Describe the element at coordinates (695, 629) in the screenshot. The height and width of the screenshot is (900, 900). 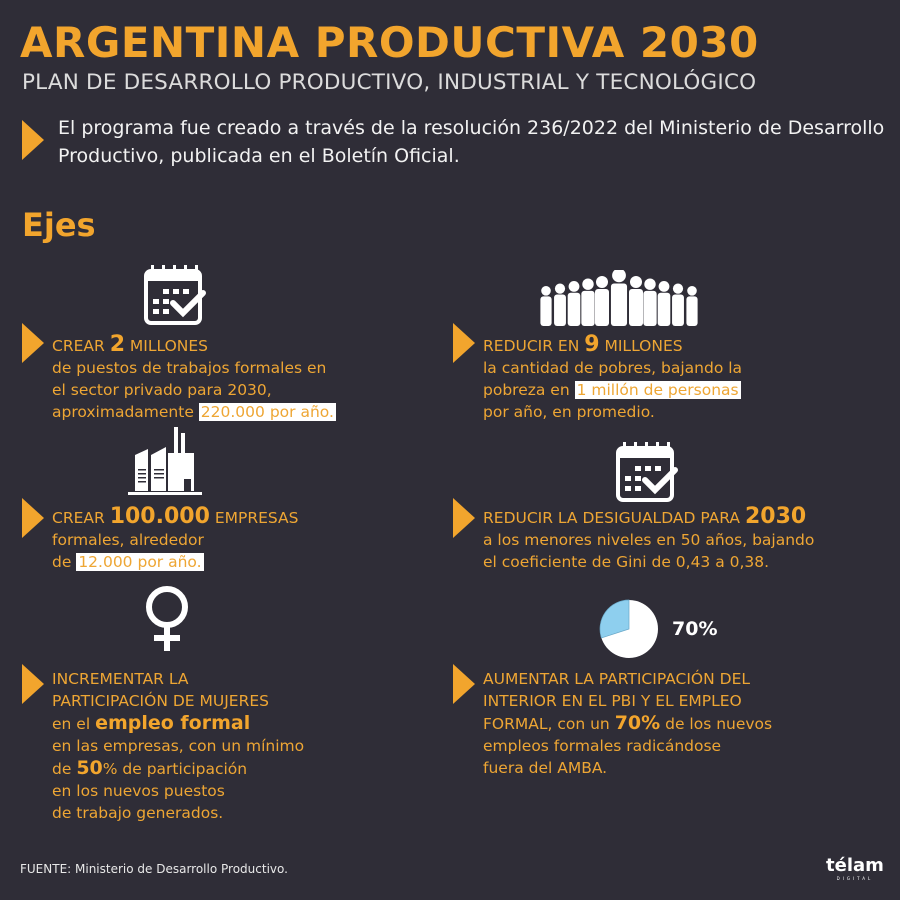
I see `pie-label: 70%` at that location.